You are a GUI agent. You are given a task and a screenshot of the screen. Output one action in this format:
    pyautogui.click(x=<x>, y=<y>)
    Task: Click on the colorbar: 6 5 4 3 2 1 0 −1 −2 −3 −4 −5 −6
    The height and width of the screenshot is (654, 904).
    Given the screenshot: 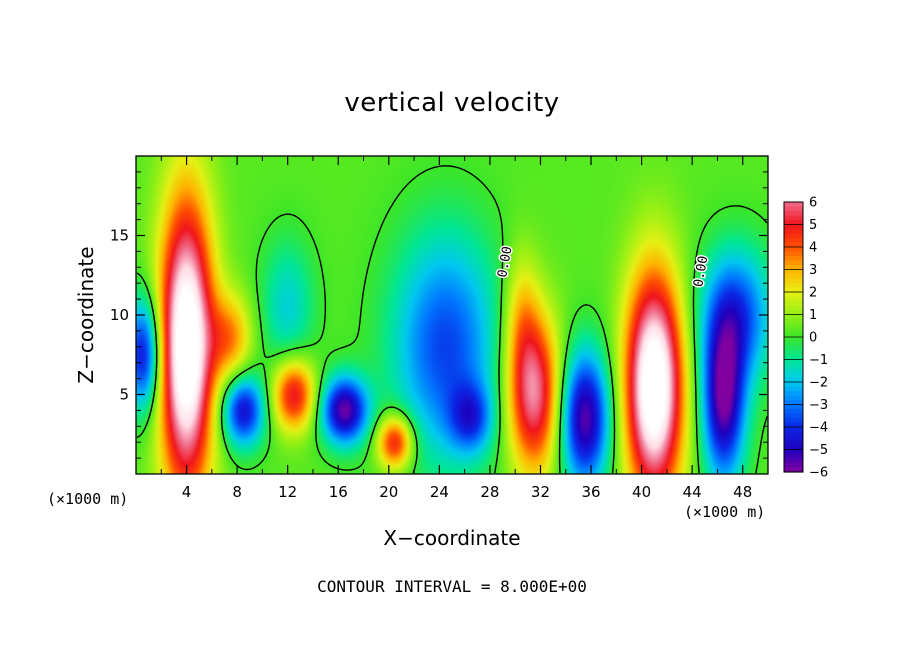 What is the action you would take?
    pyautogui.click(x=805, y=338)
    